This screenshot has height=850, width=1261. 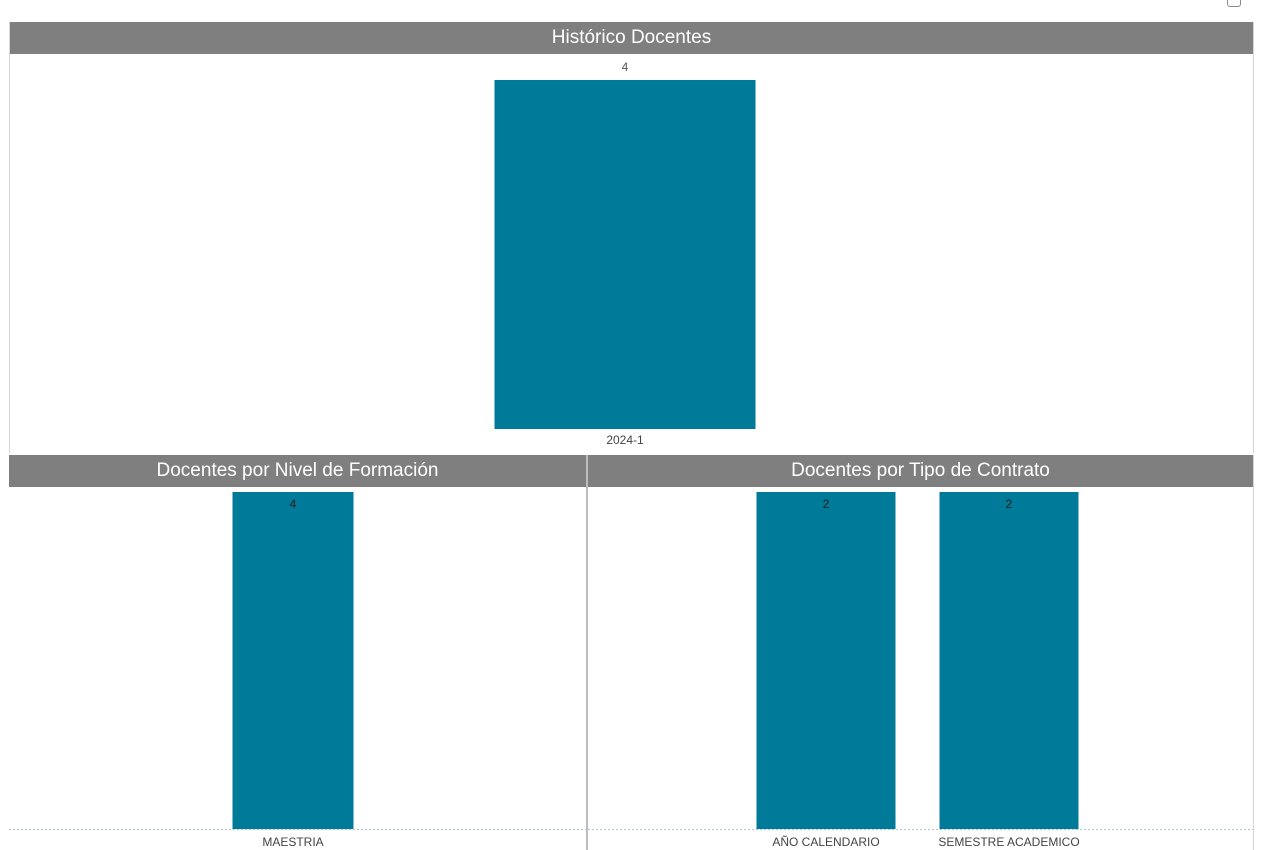 What do you see at coordinates (920, 471) in the screenshot?
I see `chart-title: Docentes por Tipo de Contrato` at bounding box center [920, 471].